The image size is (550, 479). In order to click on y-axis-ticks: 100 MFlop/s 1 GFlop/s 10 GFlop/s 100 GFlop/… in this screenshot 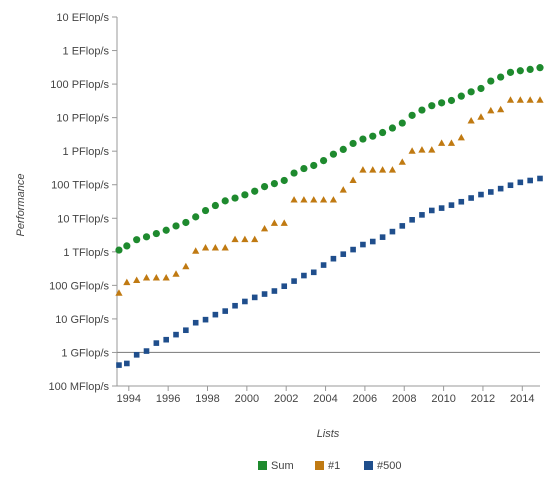, I will do `click(82, 202)`.